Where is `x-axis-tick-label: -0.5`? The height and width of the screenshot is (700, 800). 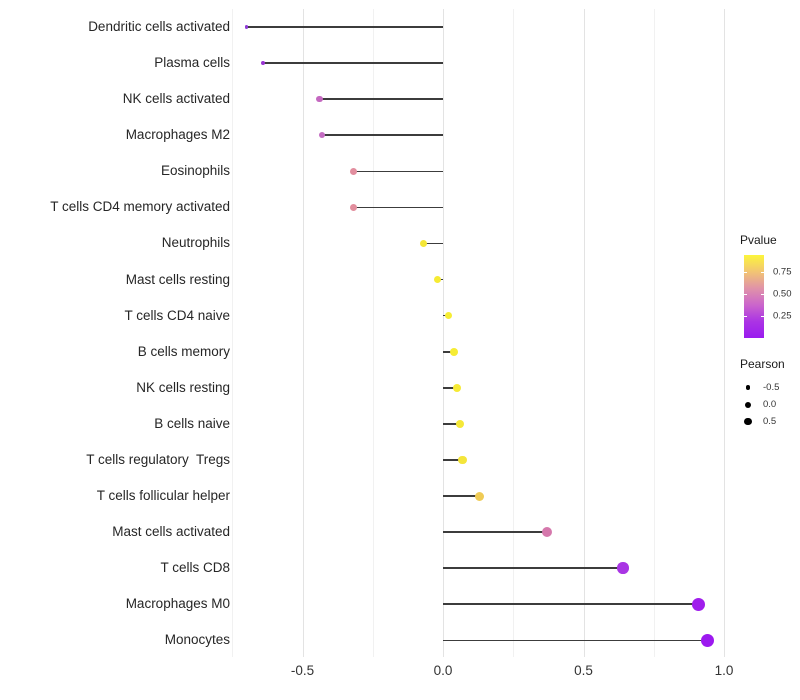
x-axis-tick-label: -0.5 is located at coordinates (302, 670).